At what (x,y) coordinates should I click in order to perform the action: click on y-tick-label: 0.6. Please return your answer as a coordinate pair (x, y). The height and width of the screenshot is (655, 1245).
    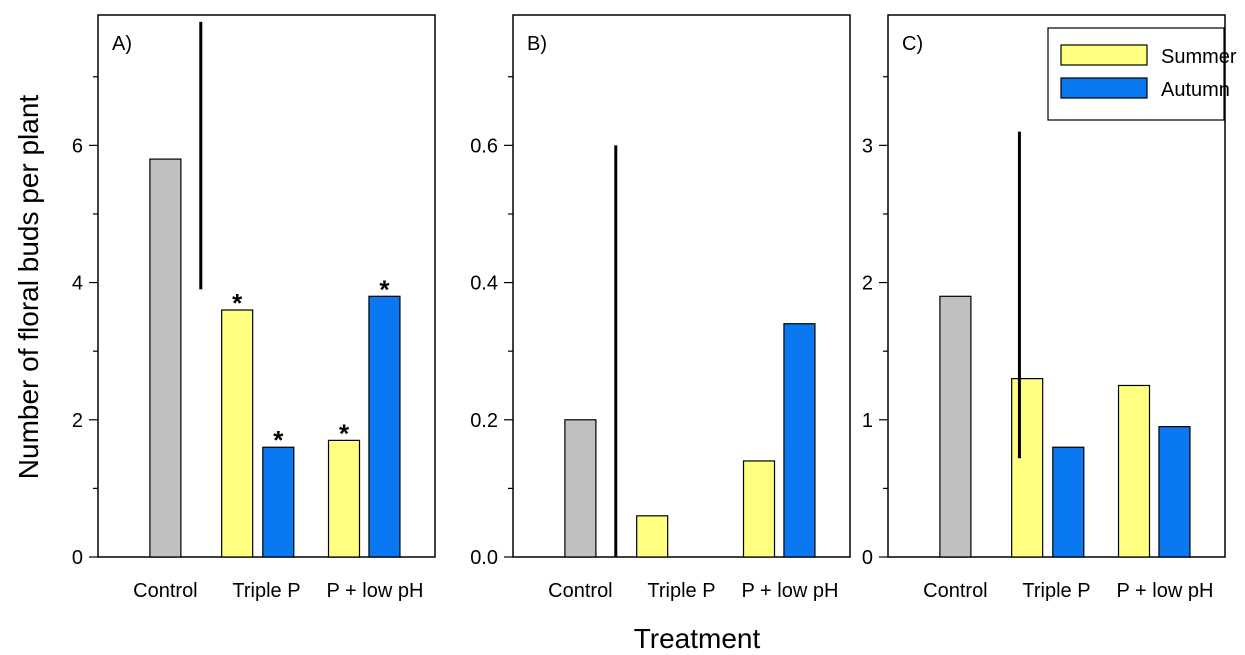
    Looking at the image, I should click on (484, 146).